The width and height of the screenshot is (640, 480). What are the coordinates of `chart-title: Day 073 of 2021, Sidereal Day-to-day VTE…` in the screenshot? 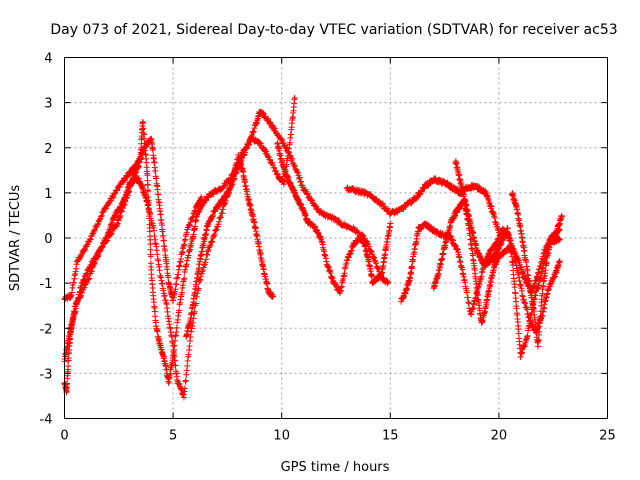 It's located at (333, 30).